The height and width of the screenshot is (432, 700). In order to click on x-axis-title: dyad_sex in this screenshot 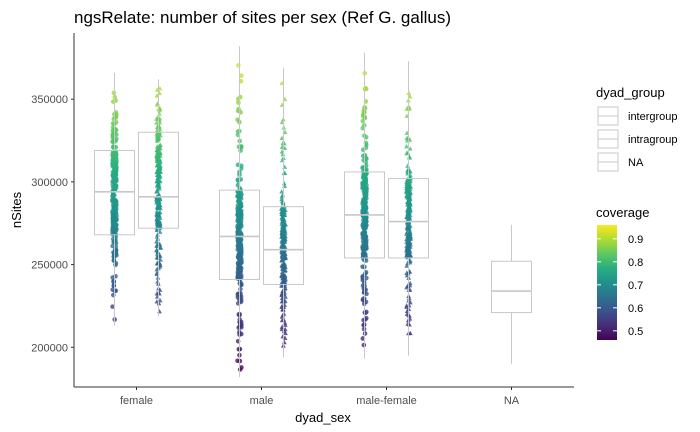, I will do `click(323, 417)`.